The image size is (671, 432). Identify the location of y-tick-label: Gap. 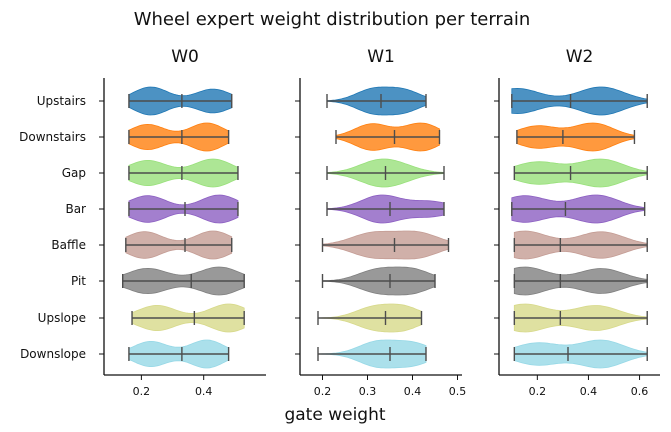
(74, 173).